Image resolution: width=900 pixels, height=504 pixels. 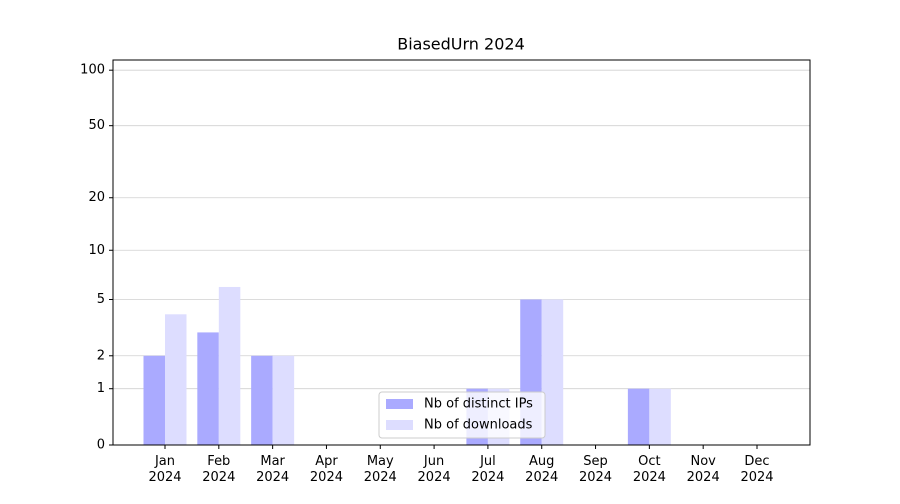 I want to click on x-tick-label: Jun 2024, so click(x=434, y=469).